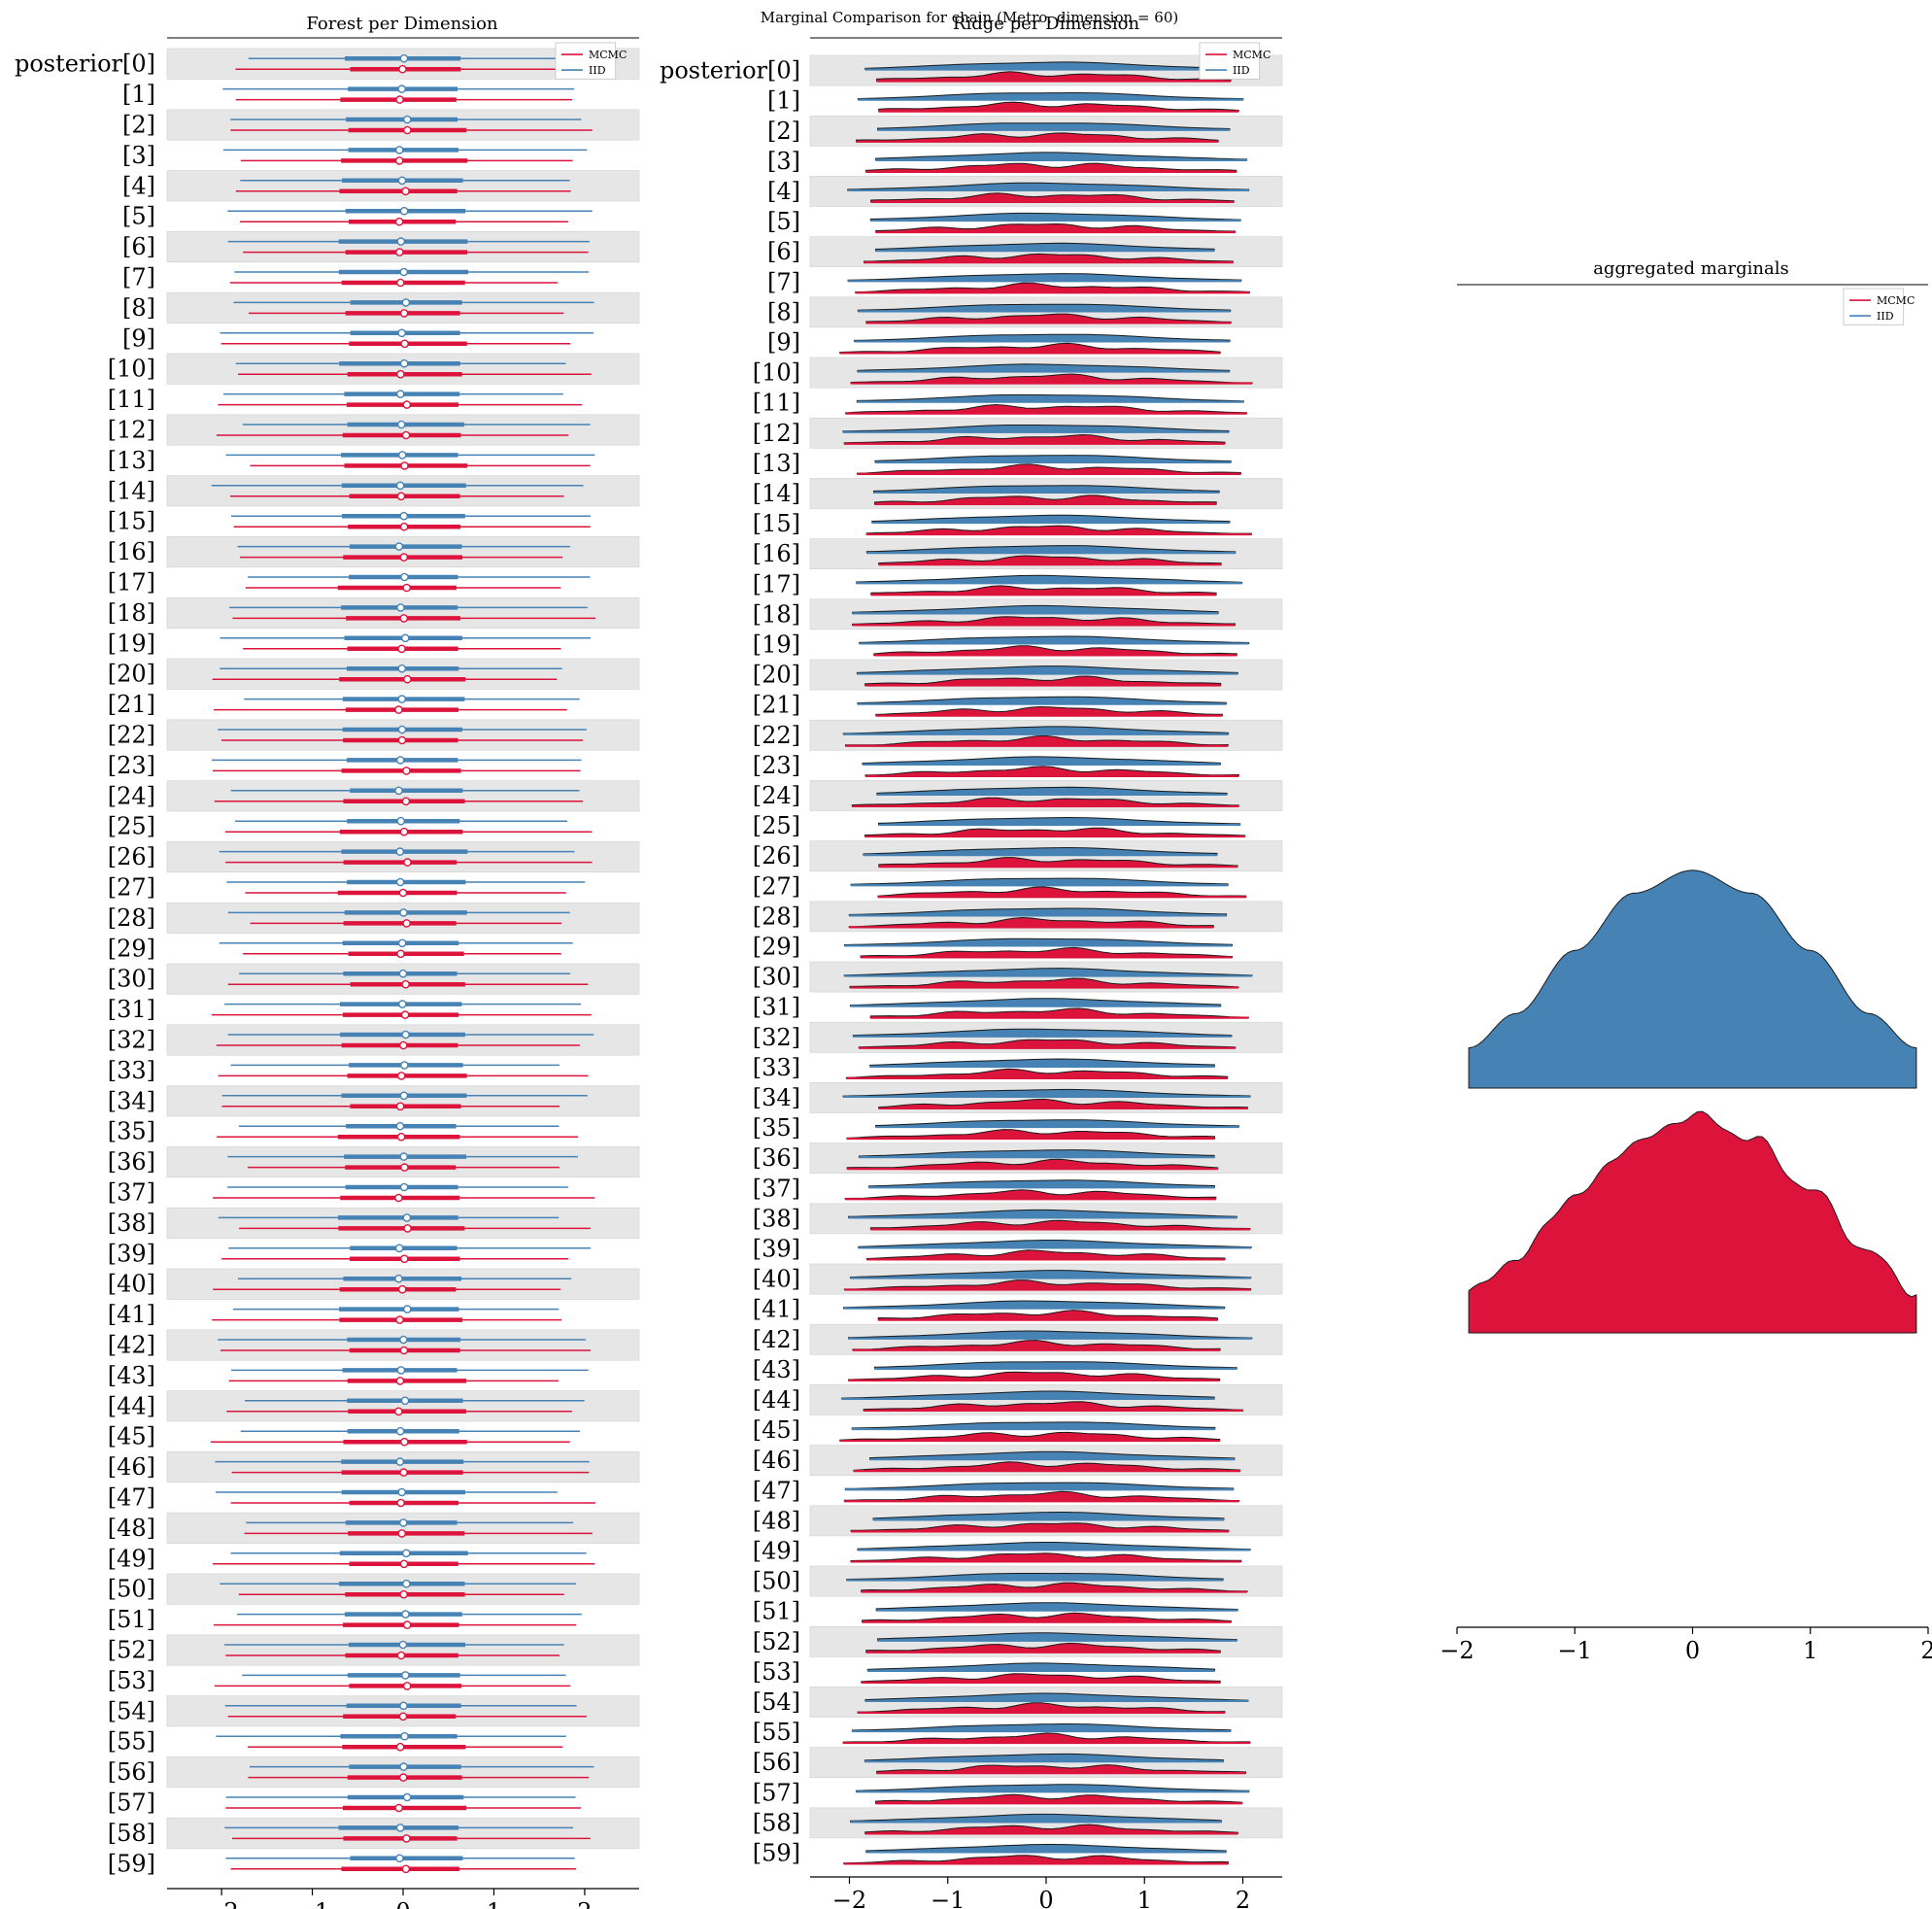  I want to click on forest-row-label: [26], so click(131, 856).